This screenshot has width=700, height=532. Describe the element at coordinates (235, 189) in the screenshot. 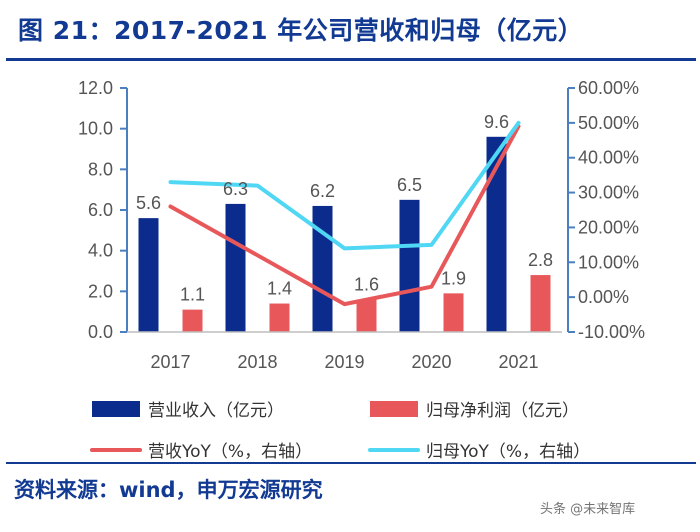

I see `revenue-bar-label: 6.3` at that location.